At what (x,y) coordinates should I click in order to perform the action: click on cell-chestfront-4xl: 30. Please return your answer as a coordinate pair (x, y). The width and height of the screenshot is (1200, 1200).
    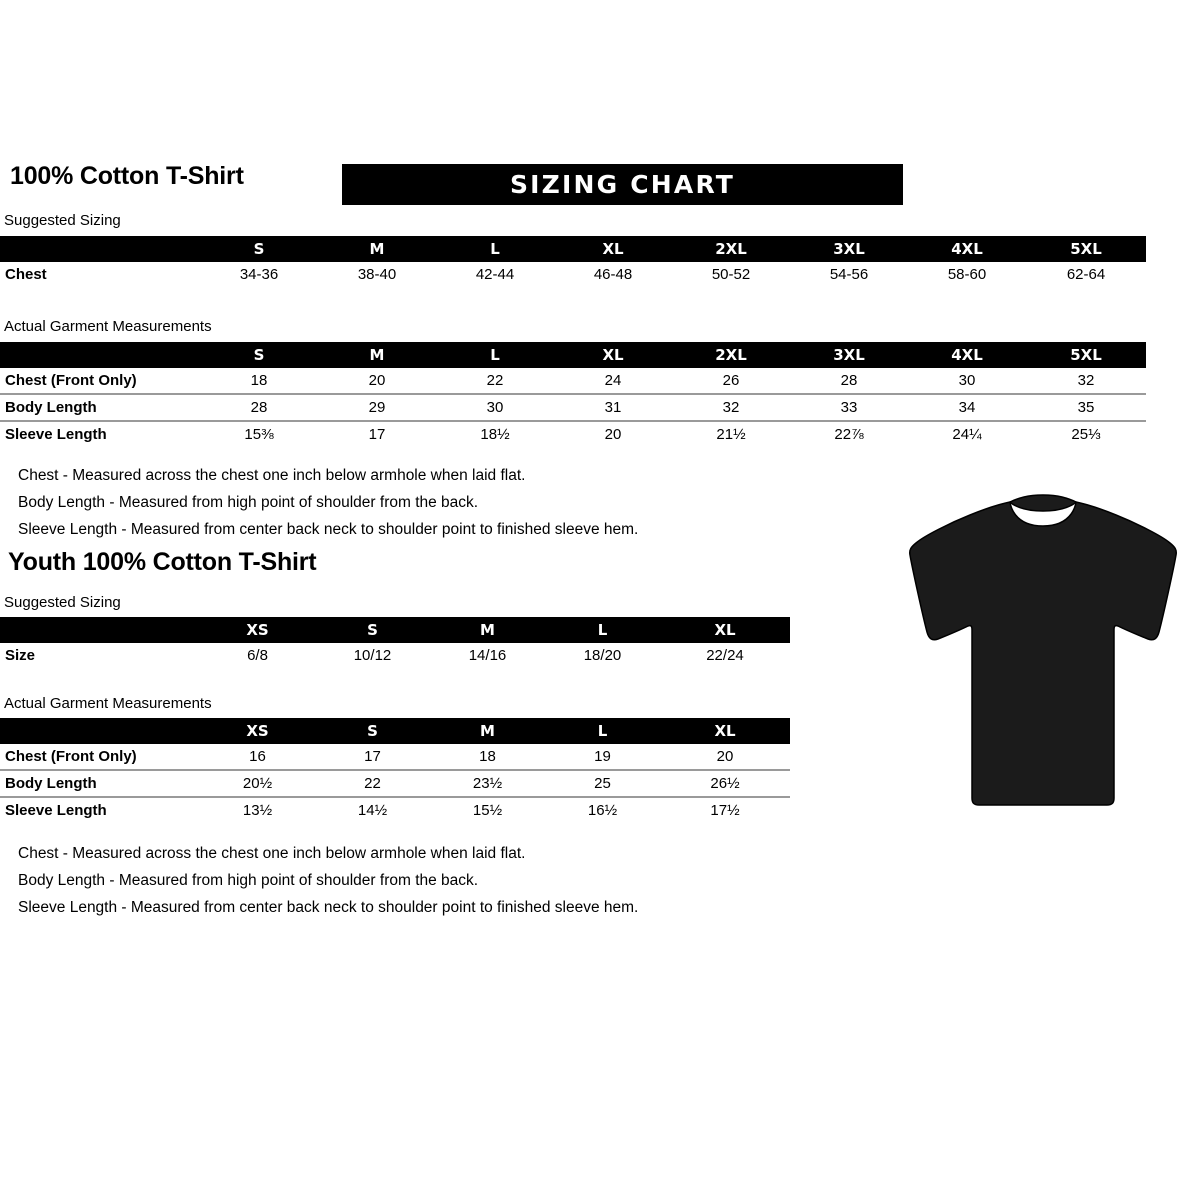
    Looking at the image, I should click on (967, 381).